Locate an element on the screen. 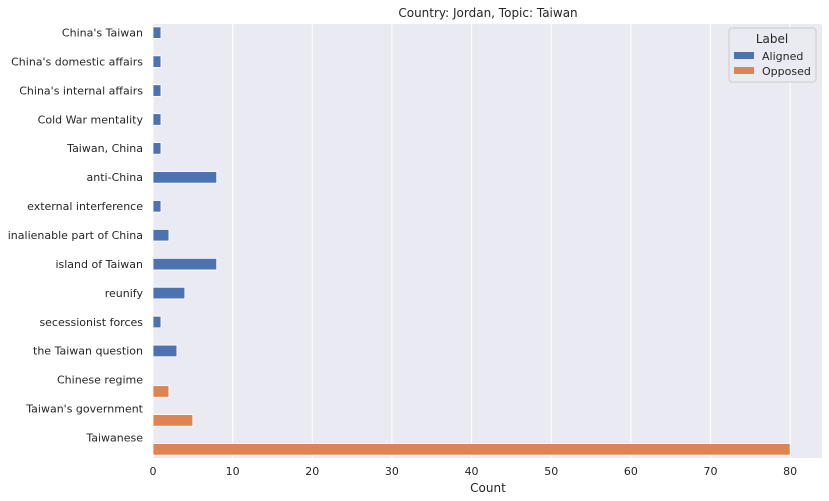 Image resolution: width=829 pixels, height=501 pixels. y-tick-label: China's internal affairs is located at coordinates (81, 90).